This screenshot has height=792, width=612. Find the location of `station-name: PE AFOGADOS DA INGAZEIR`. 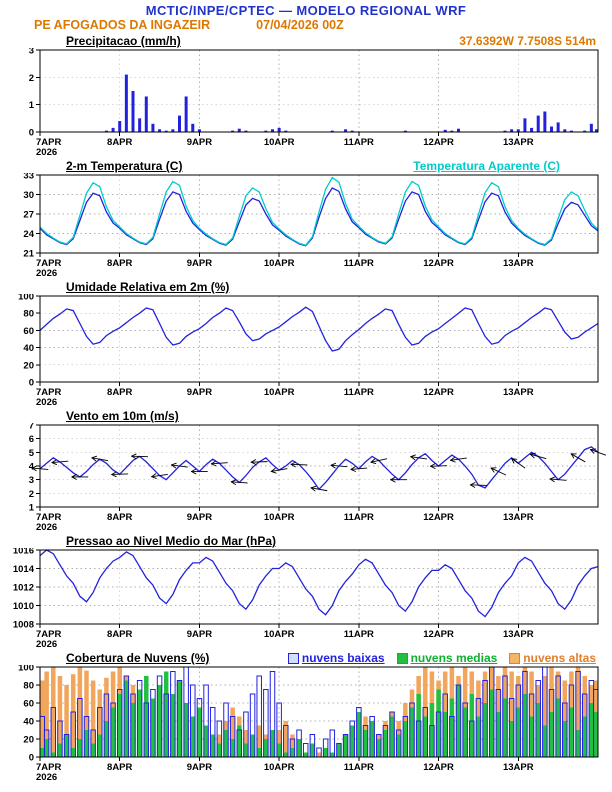

station-name: PE AFOGADOS DA INGAZEIR is located at coordinates (122, 25).